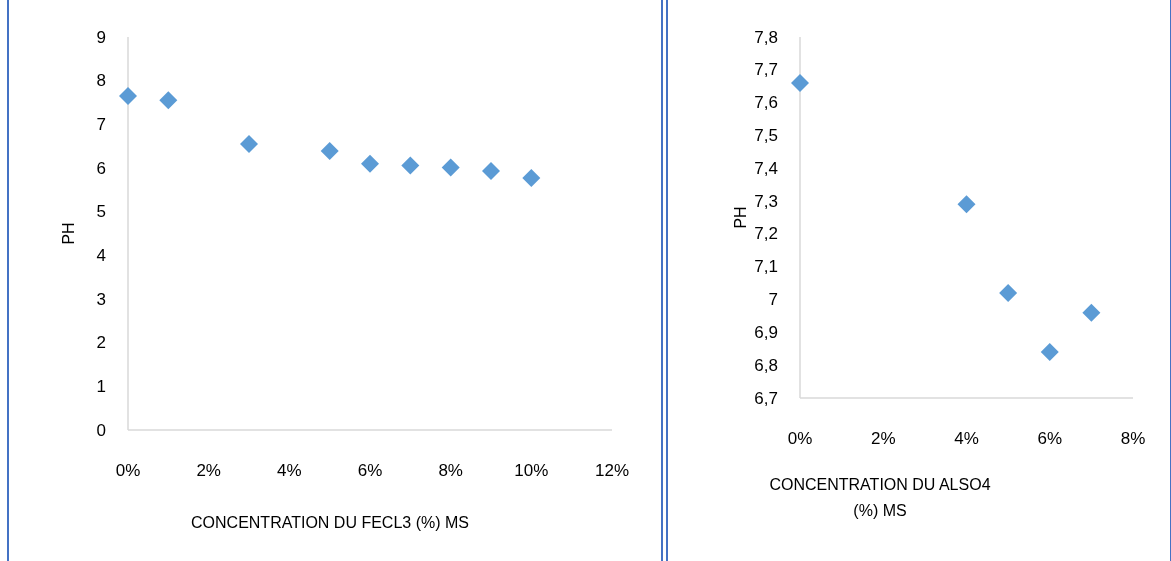  Describe the element at coordinates (766, 365) in the screenshot. I see `y-tick-label: 6,8` at that location.